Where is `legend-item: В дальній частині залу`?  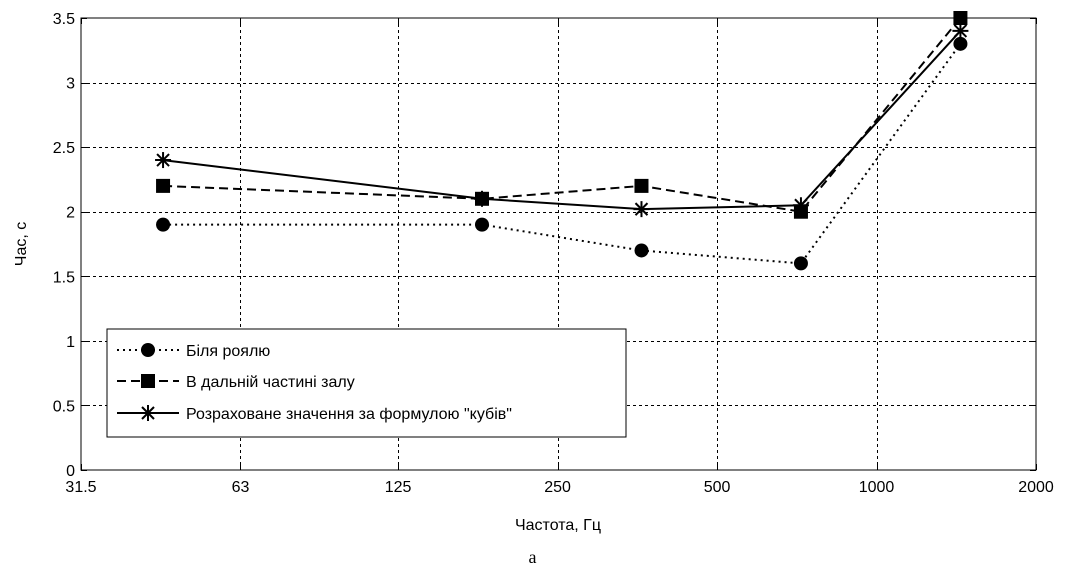 legend-item: В дальній частині залу is located at coordinates (236, 382).